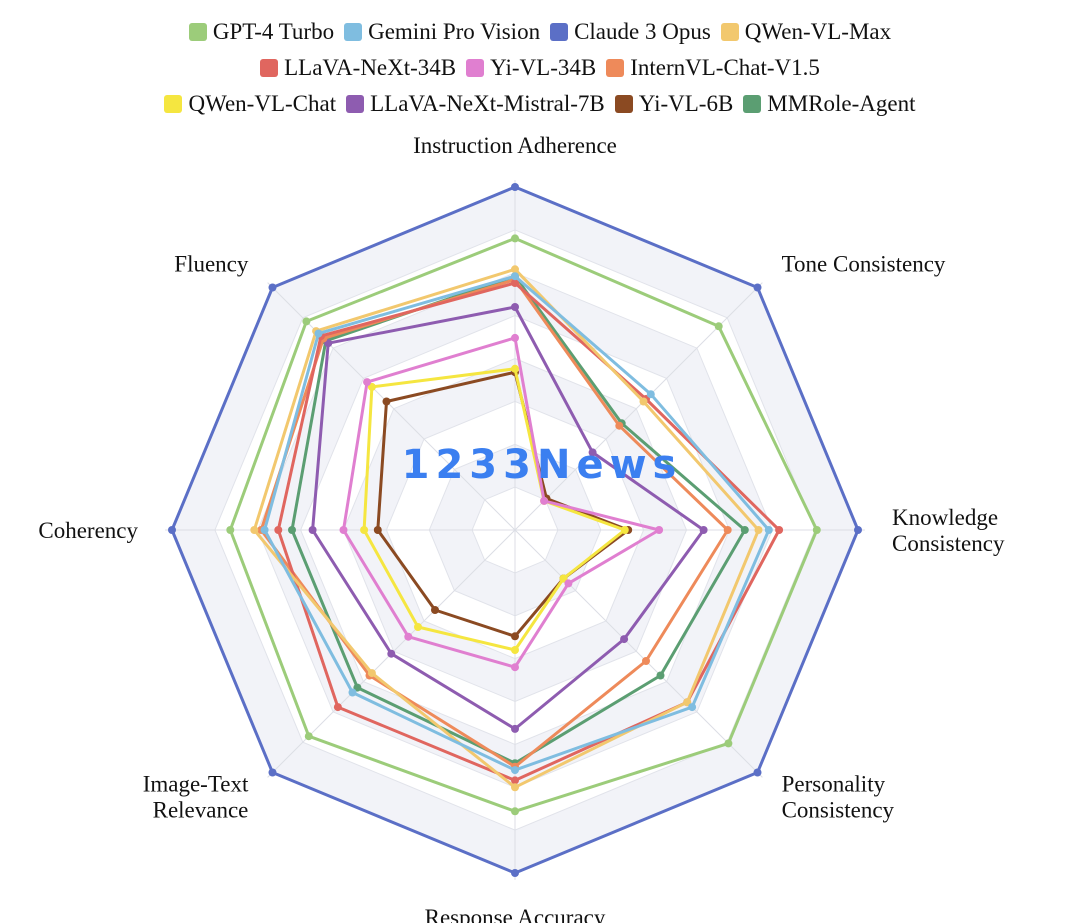  Describe the element at coordinates (642, 31) in the screenshot. I see `legend-label: Claude 3 Opus` at that location.